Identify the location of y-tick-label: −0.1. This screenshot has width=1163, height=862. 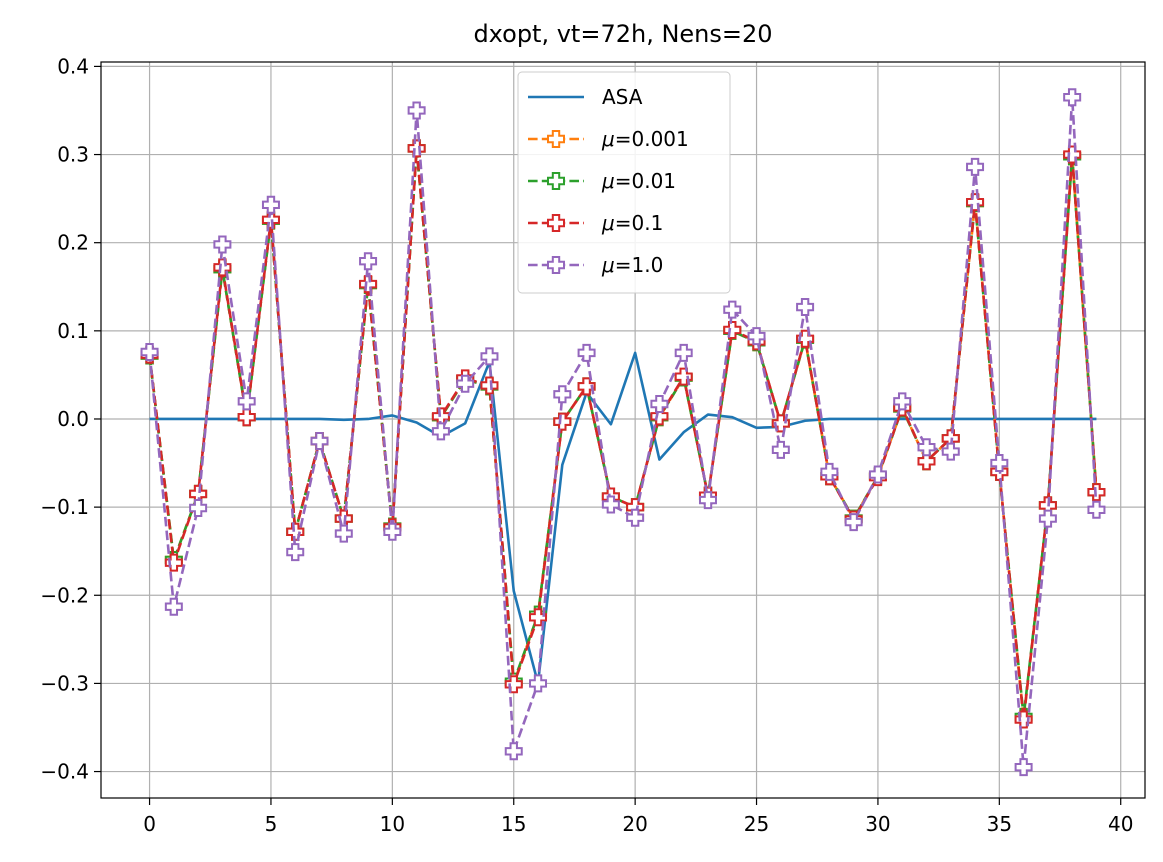
(64, 507).